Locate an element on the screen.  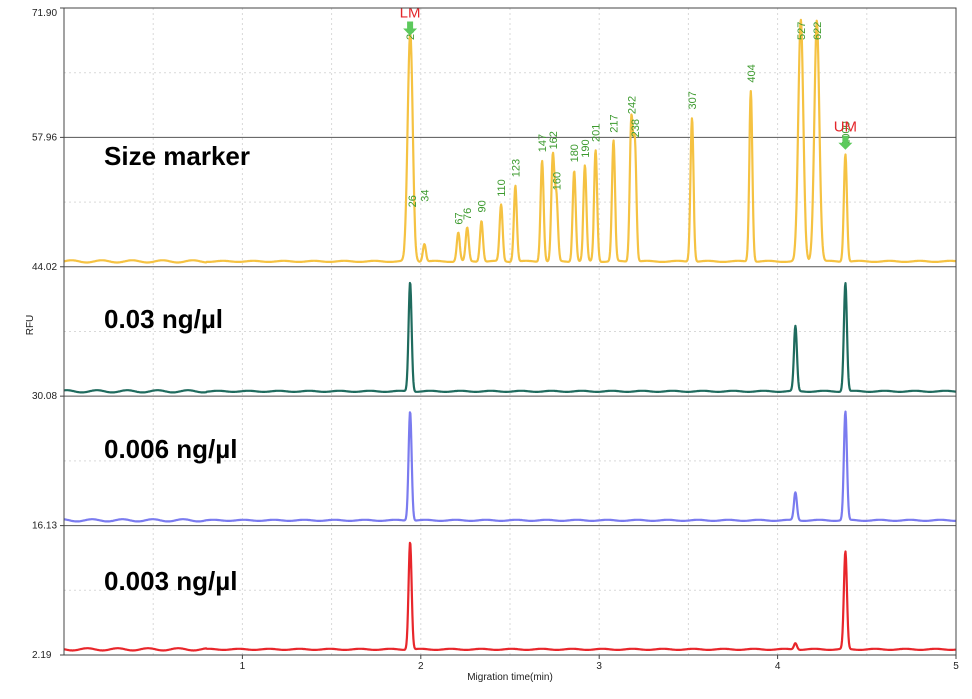
size-label: 123 is located at coordinates (516, 168).